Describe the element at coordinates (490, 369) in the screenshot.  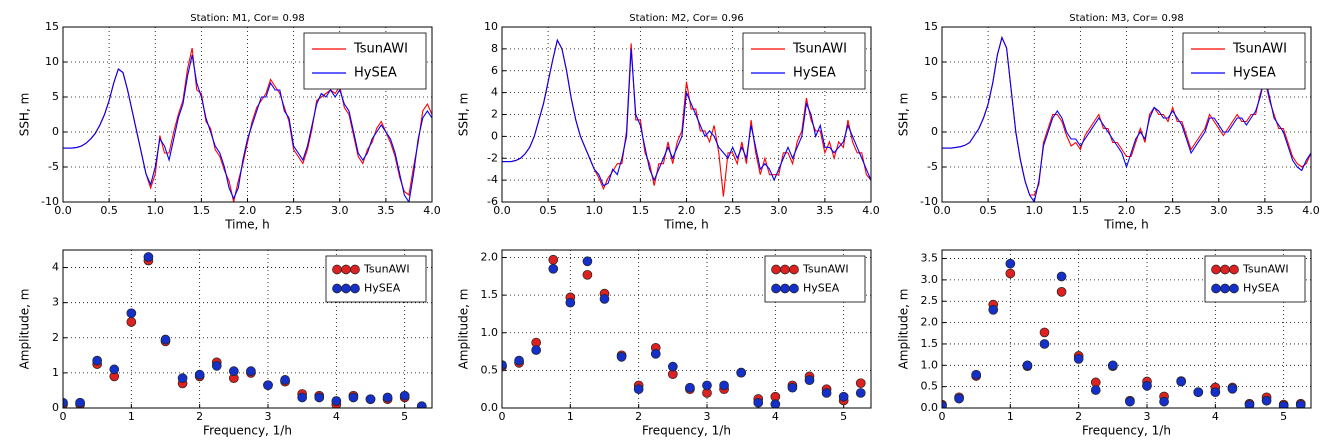
I see `y-tick-label: 0.5` at that location.